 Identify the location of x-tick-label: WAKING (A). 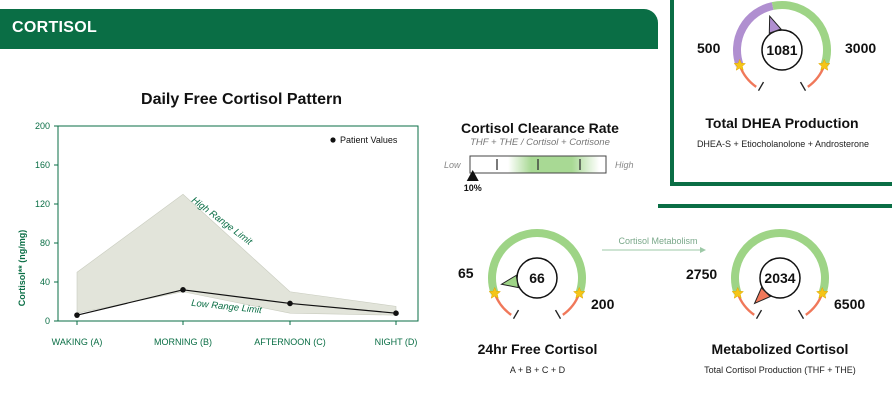
(77, 342).